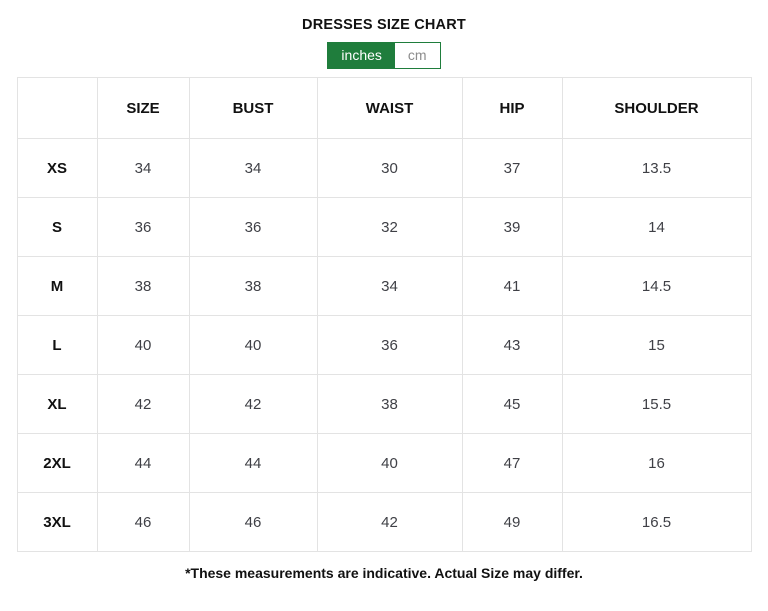  Describe the element at coordinates (512, 522) in the screenshot. I see `measurement-cell: 49` at that location.